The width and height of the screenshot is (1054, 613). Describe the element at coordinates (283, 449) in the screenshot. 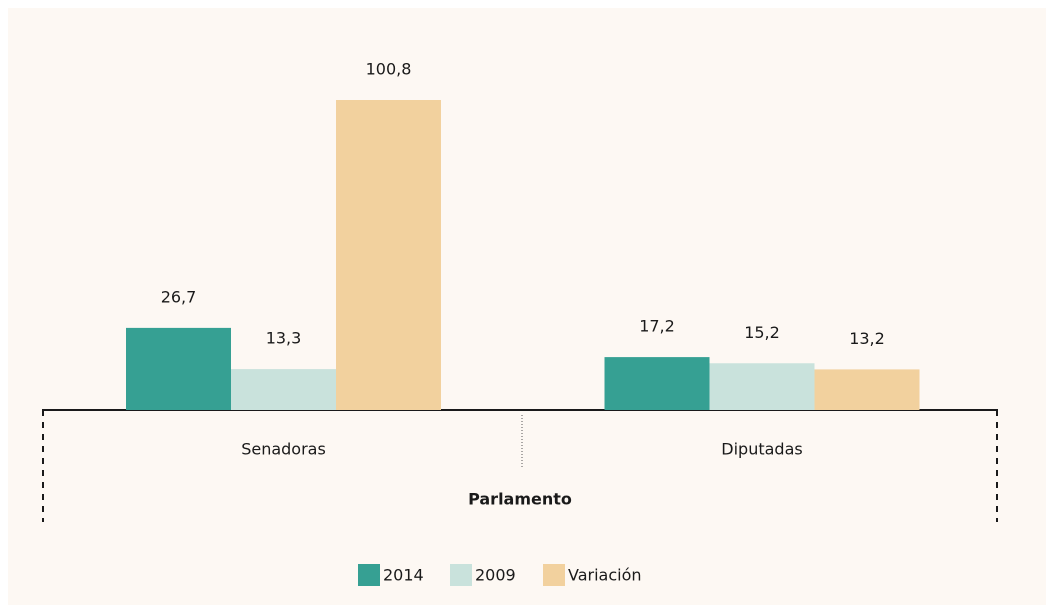

I see `x-tick-label: Senadoras` at that location.